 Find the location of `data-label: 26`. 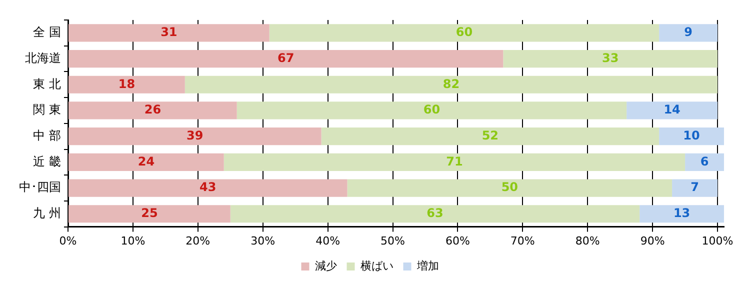

data-label: 26 is located at coordinates (153, 109).